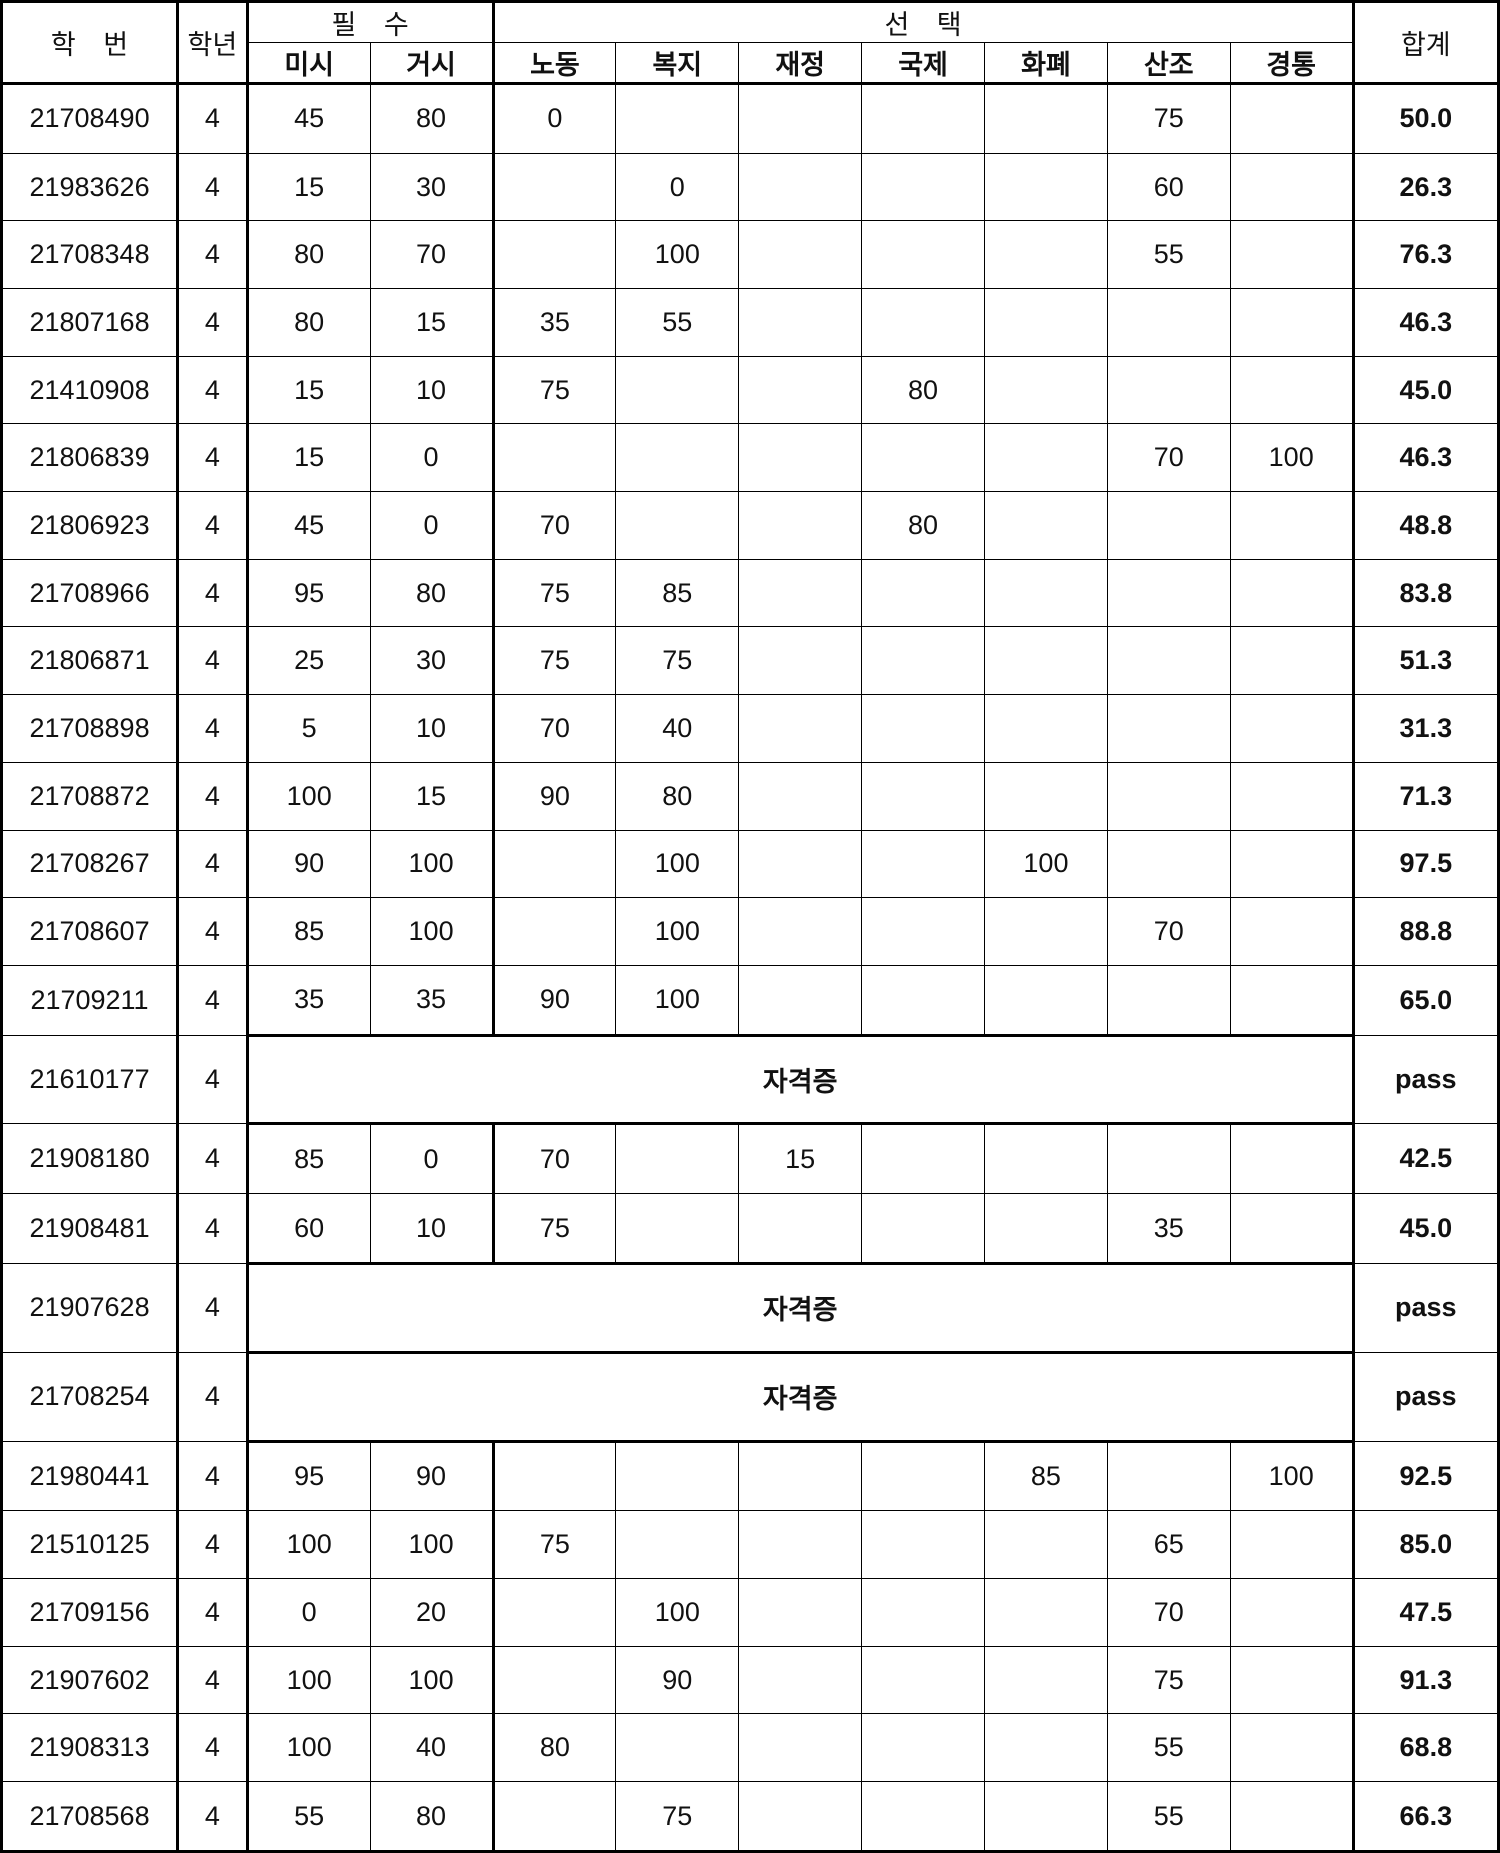 This screenshot has height=1853, width=1500. Describe the element at coordinates (1426, 728) in the screenshot. I see `cell-total: 31.3` at that location.